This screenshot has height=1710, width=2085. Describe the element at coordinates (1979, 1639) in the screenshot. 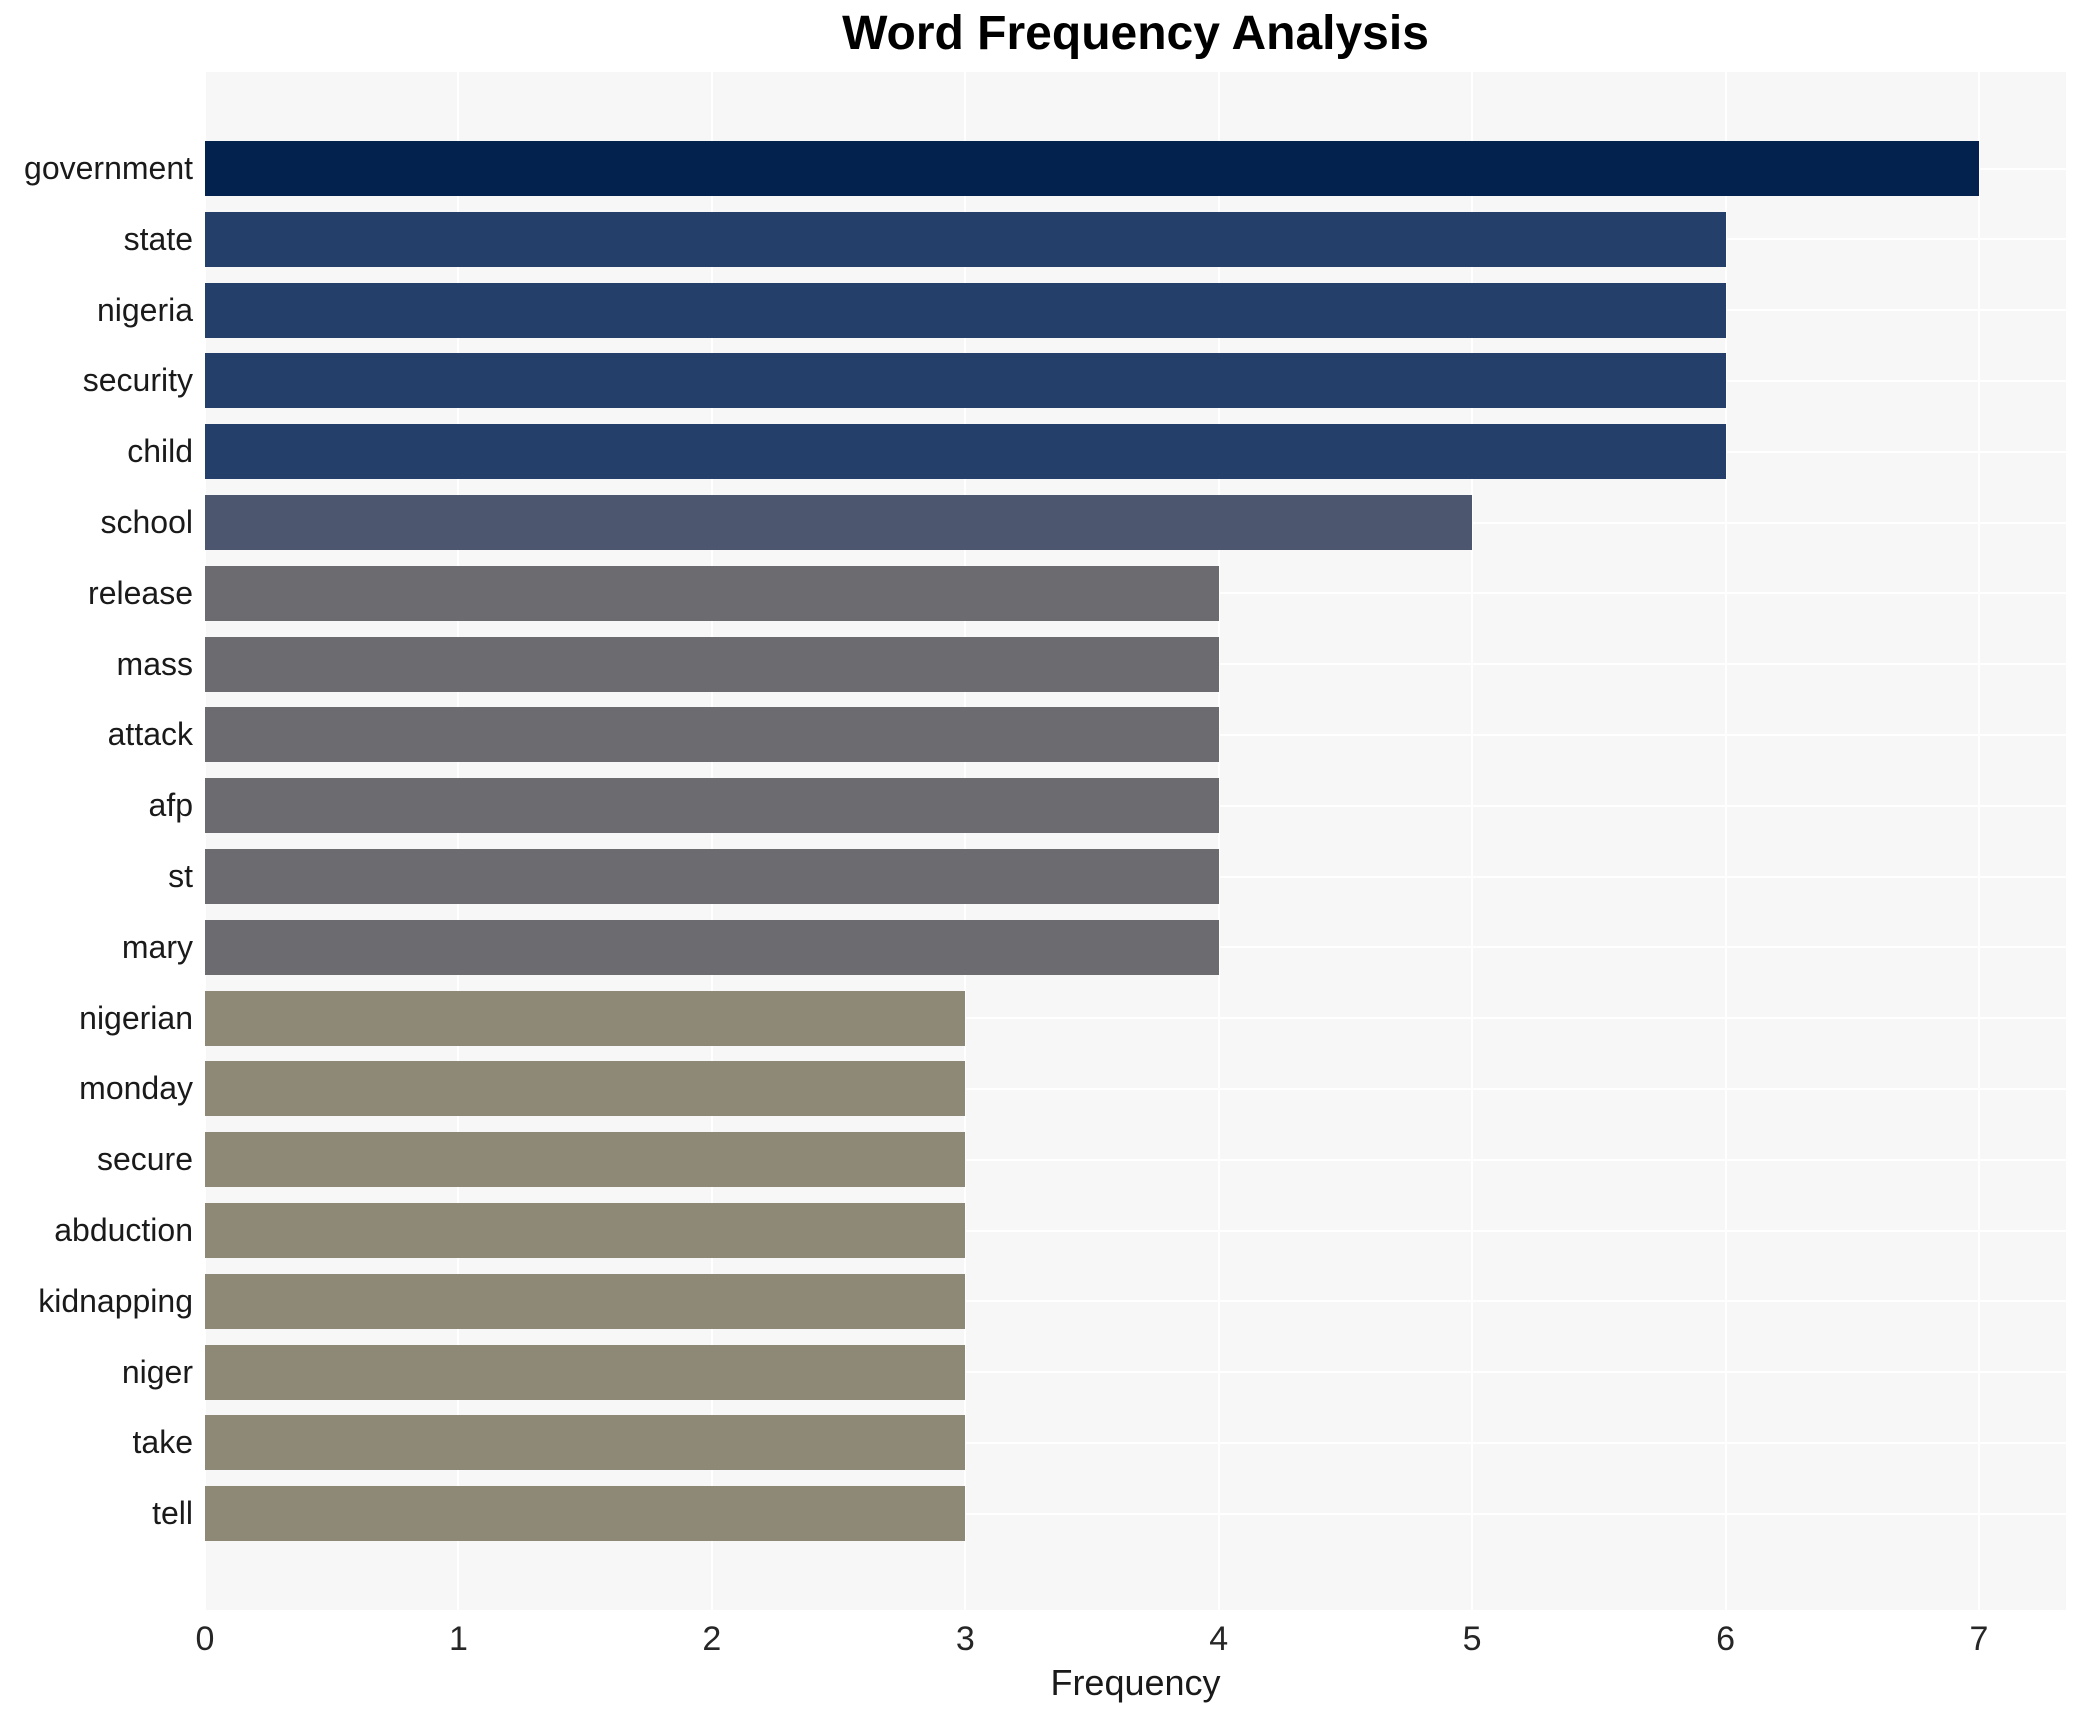

I see `x-tick-label-7: 7` at that location.